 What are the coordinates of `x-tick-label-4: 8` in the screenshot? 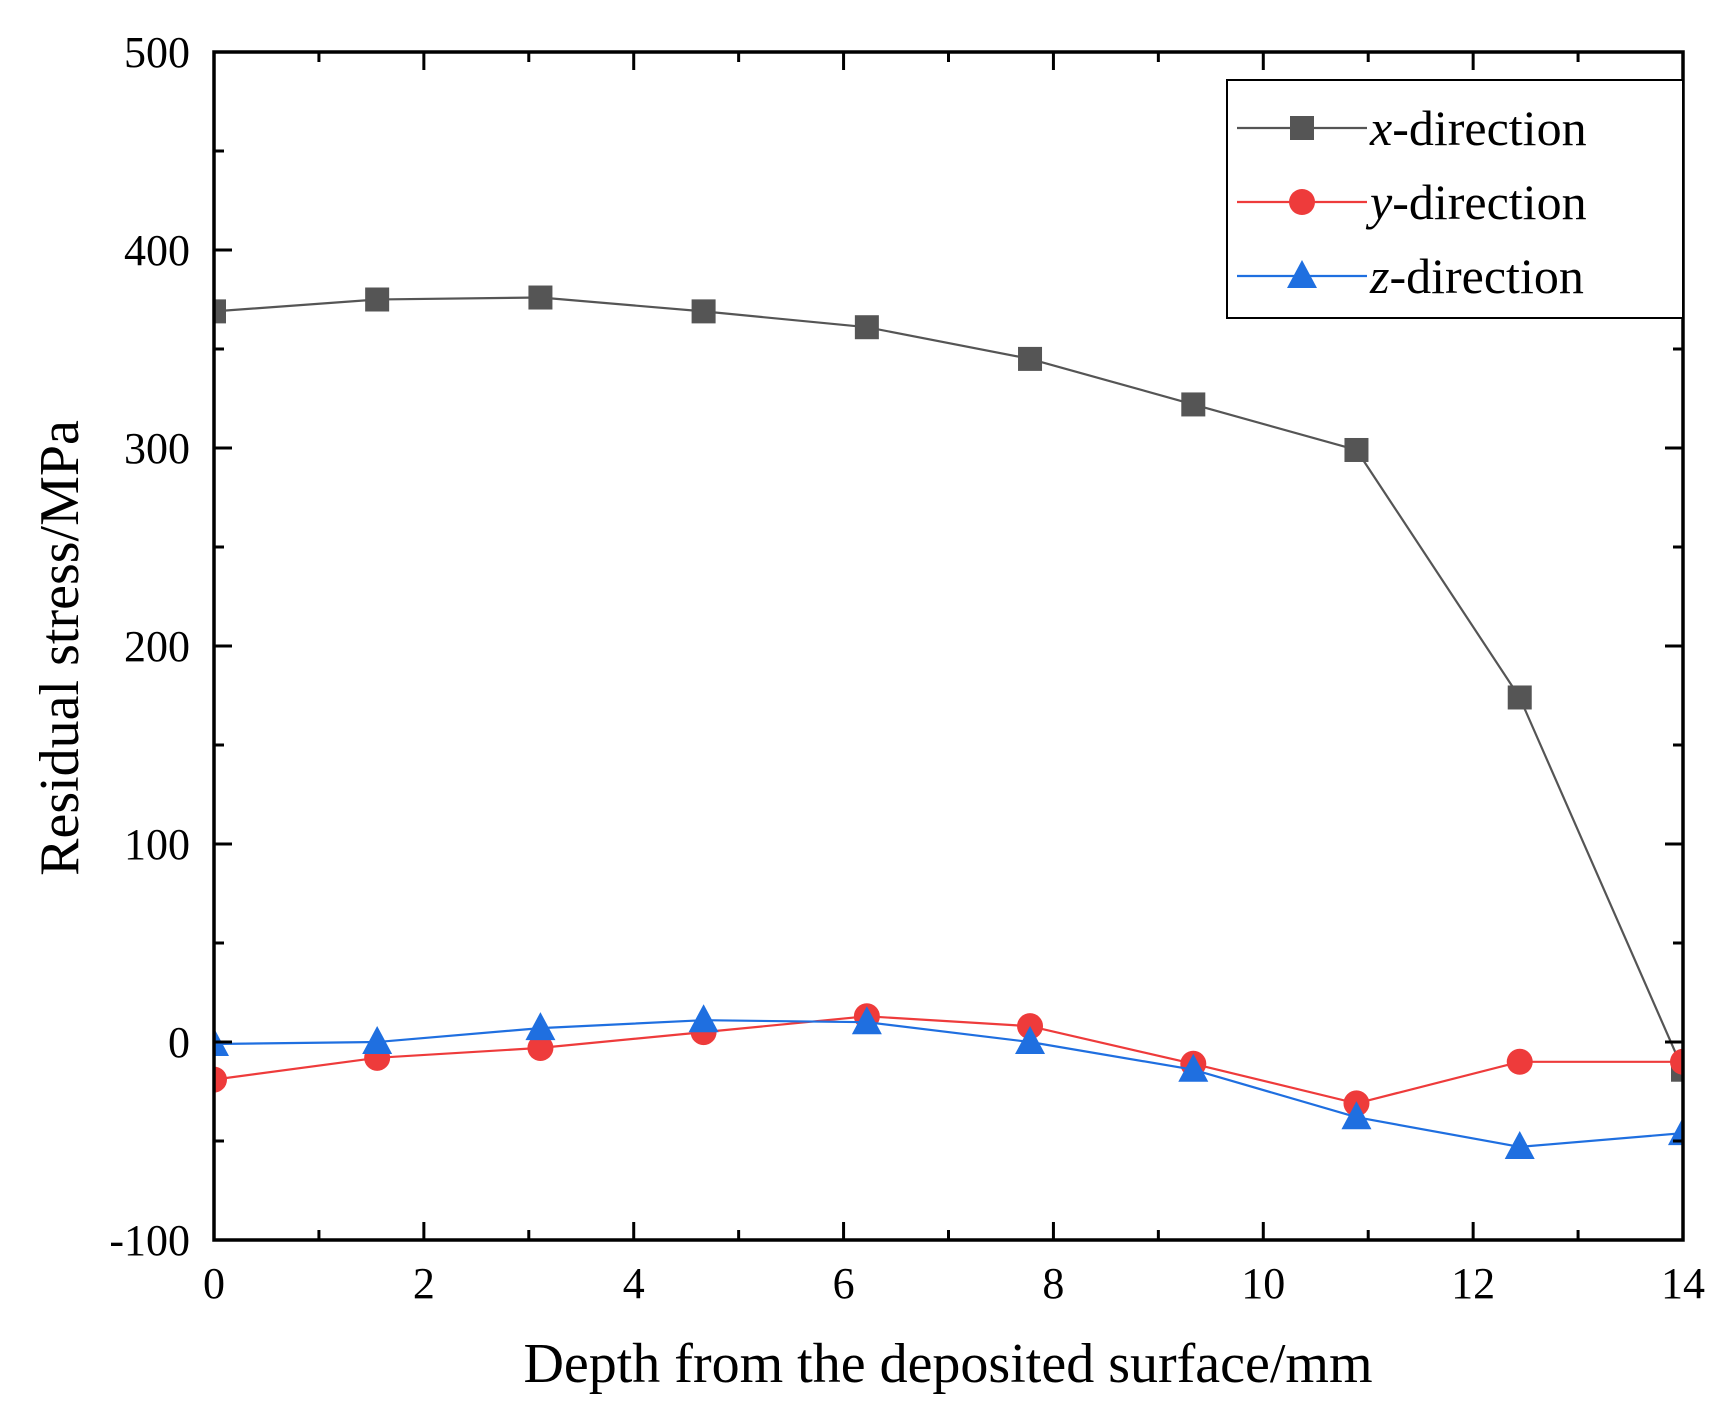 It's located at (1053, 1283).